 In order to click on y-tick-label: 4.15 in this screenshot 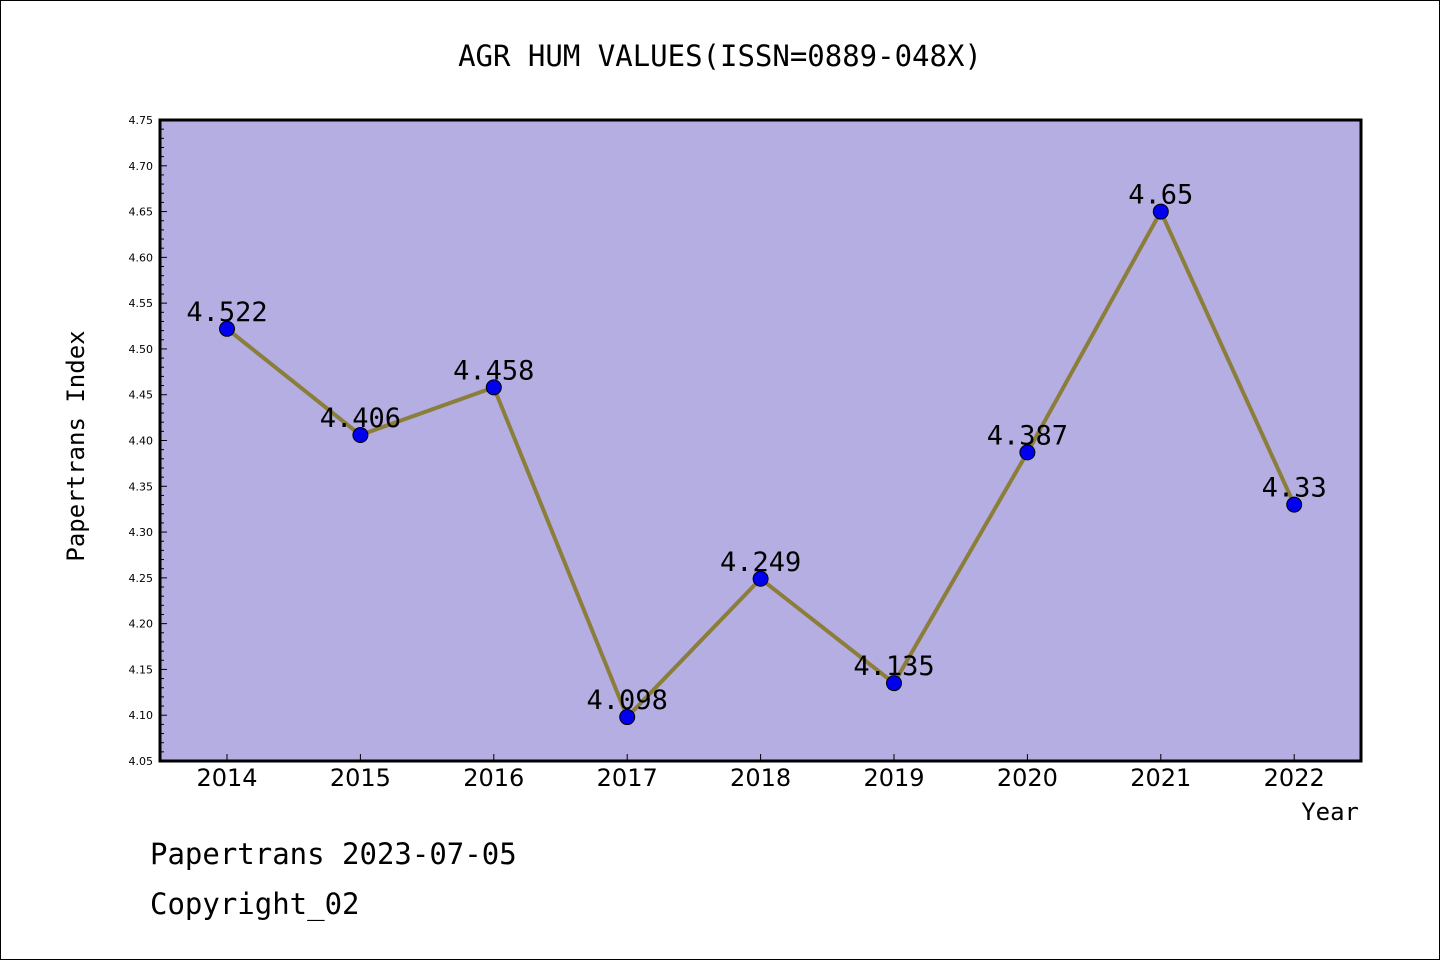, I will do `click(141, 669)`.